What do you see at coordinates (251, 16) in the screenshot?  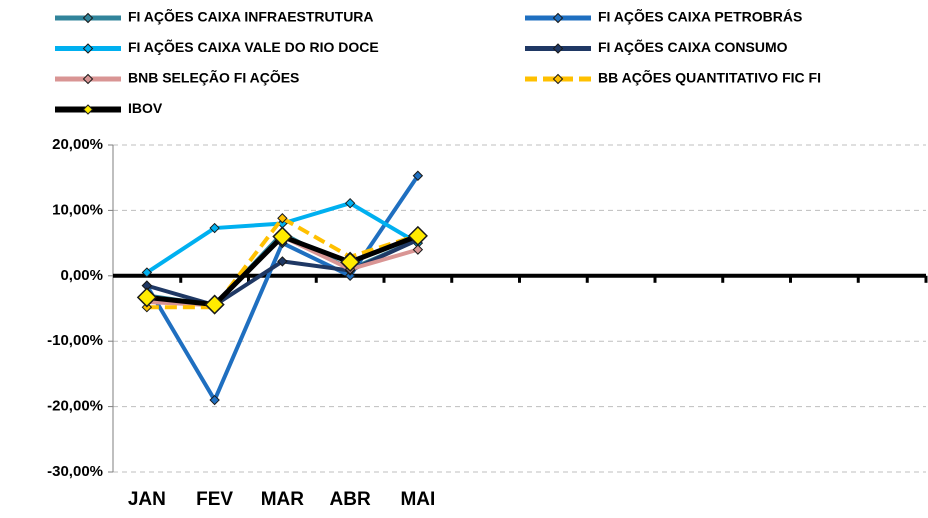 I see `legend-label: FI AÇÕES CAIXA INFRAESTRUTURA` at bounding box center [251, 16].